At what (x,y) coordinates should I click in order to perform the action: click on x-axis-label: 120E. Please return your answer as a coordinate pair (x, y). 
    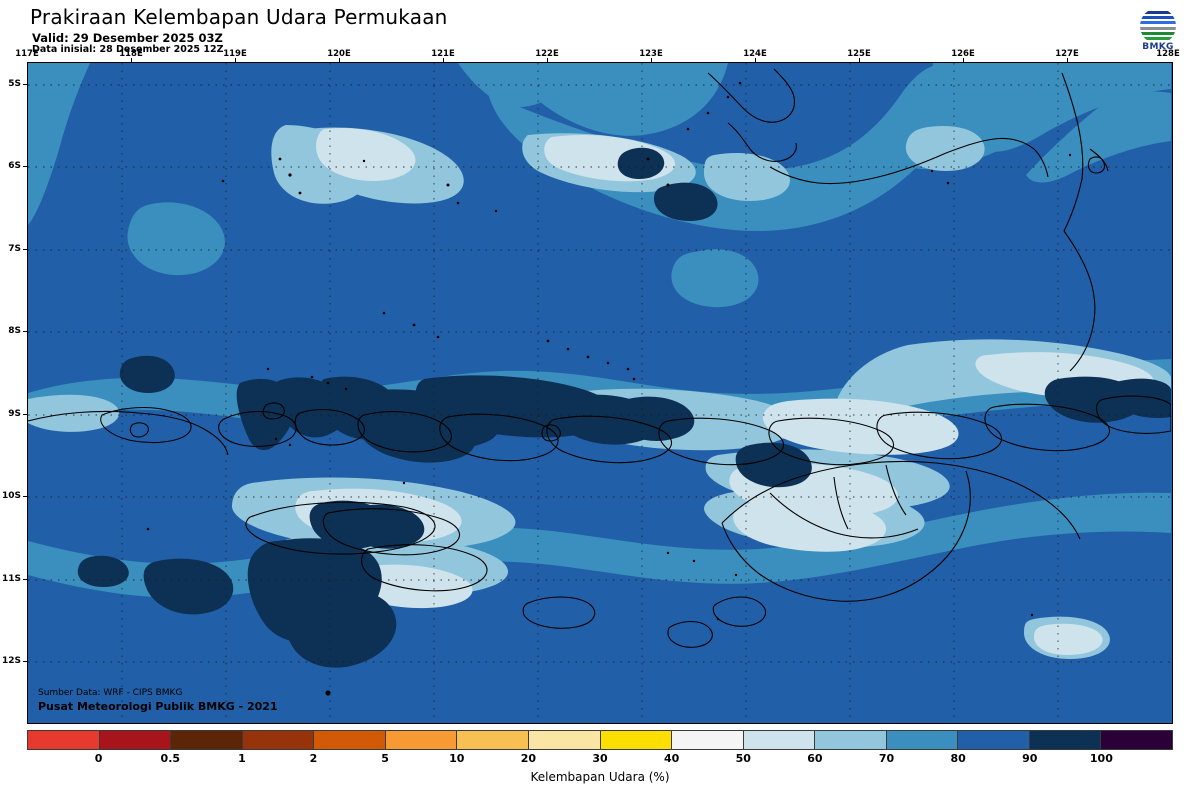
    Looking at the image, I should click on (339, 54).